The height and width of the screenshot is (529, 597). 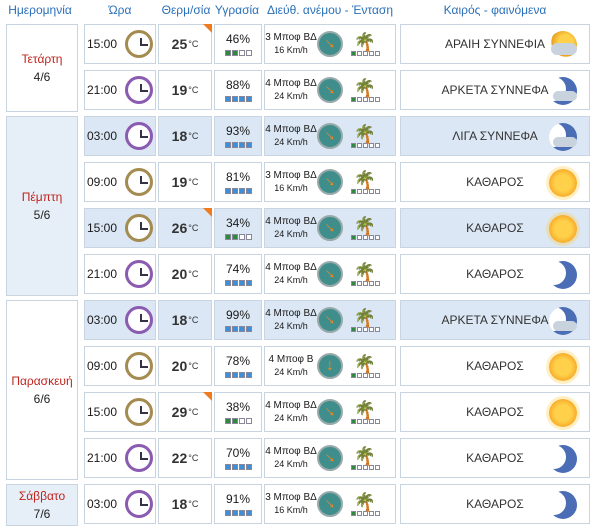 What do you see at coordinates (238, 453) in the screenshot?
I see `humidity-value: 70%` at bounding box center [238, 453].